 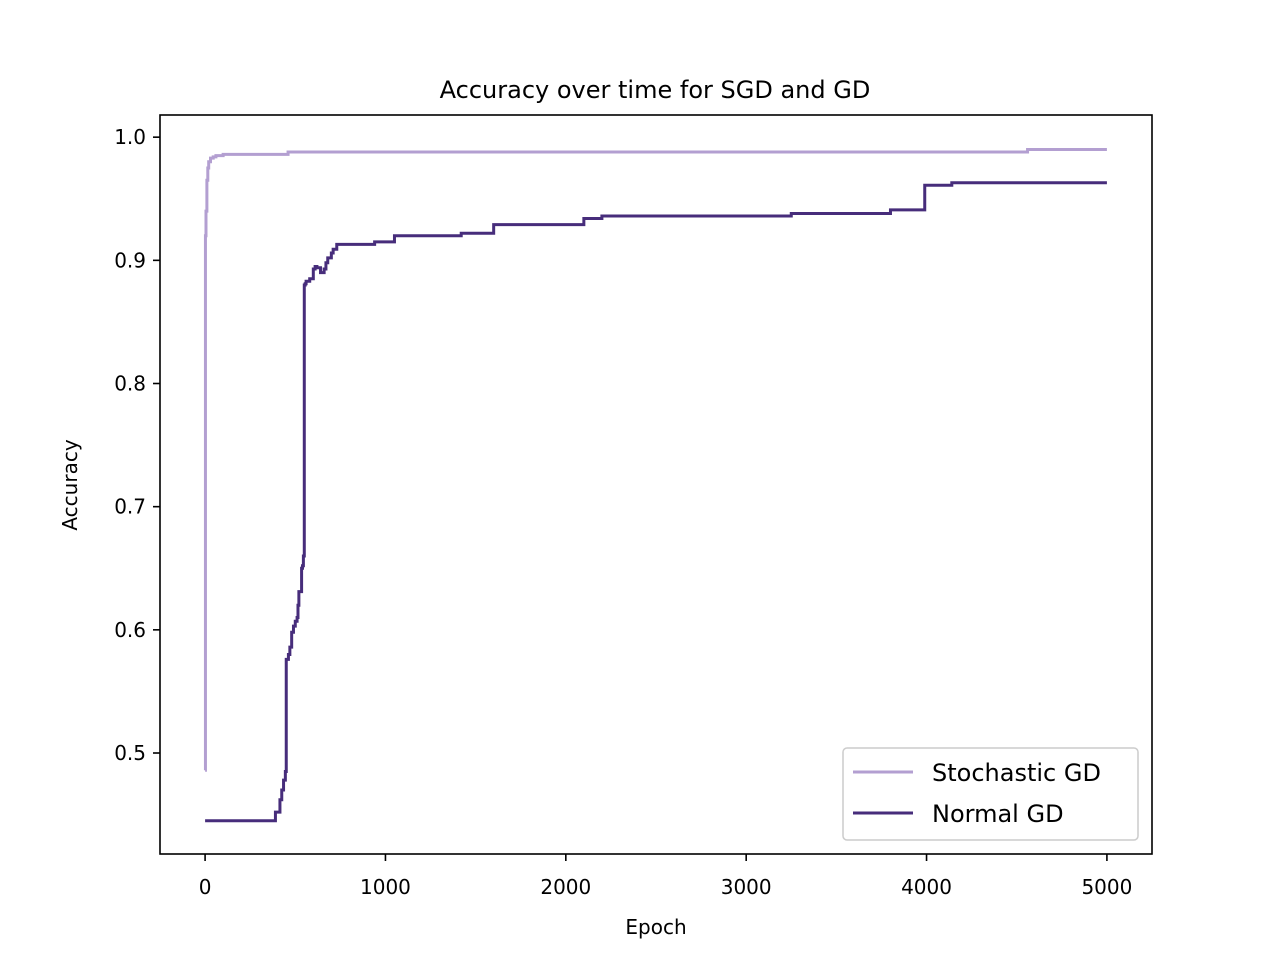 I want to click on y-tick-label: 0.7, so click(x=130, y=507).